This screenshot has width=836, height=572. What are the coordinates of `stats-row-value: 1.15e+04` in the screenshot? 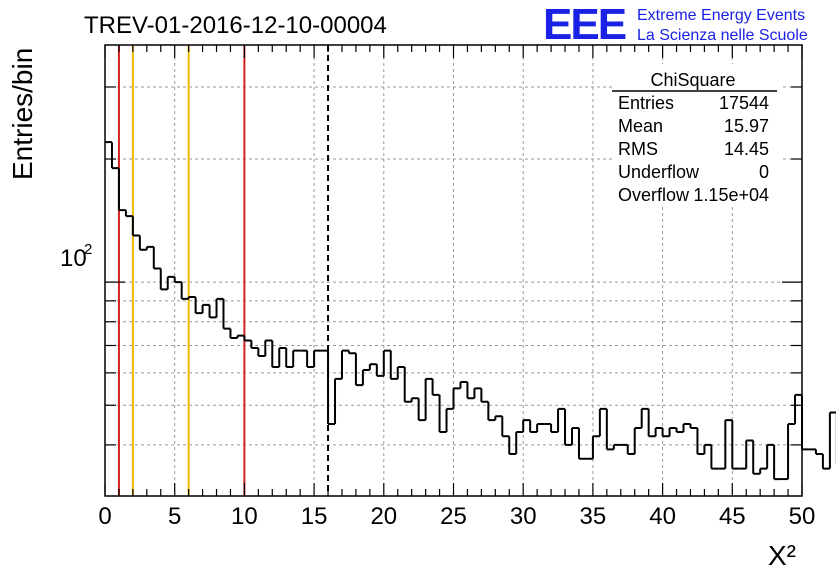 It's located at (731, 195).